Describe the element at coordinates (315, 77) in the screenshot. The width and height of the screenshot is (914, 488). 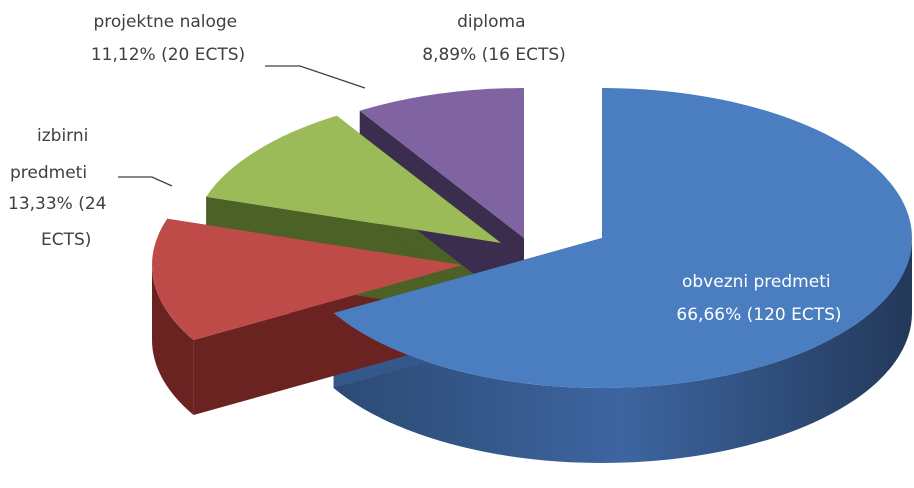
I see `leader-line-projektne-naloge` at that location.